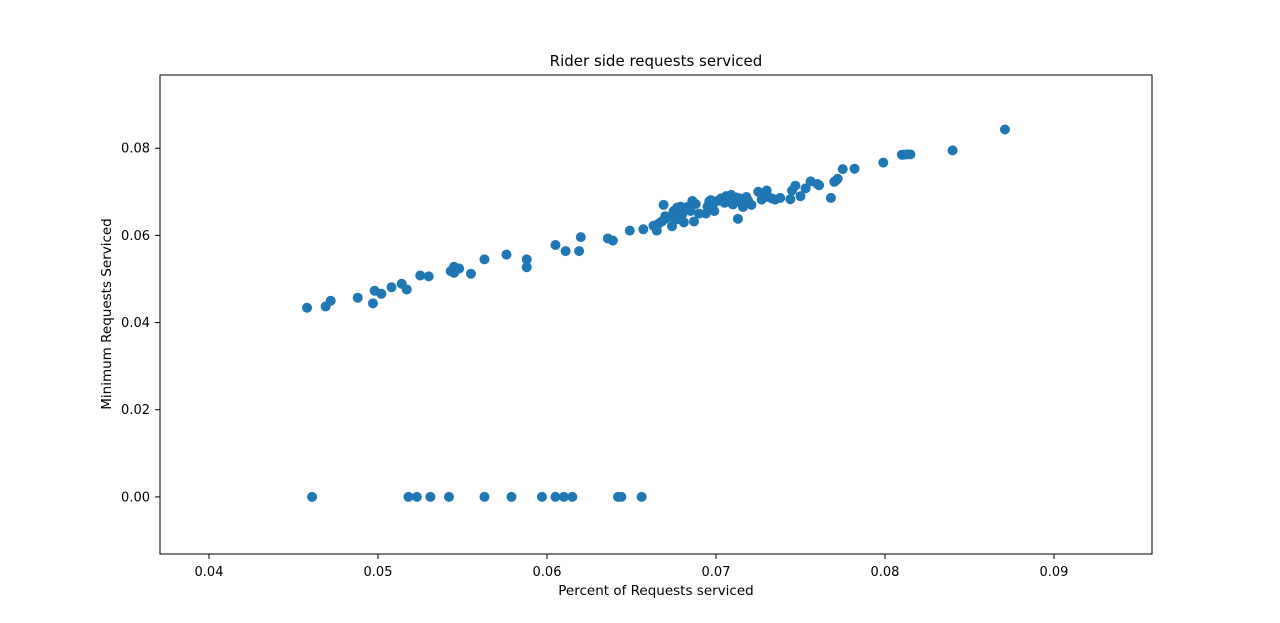  What do you see at coordinates (378, 572) in the screenshot?
I see `x-tick-label: 0.05` at bounding box center [378, 572].